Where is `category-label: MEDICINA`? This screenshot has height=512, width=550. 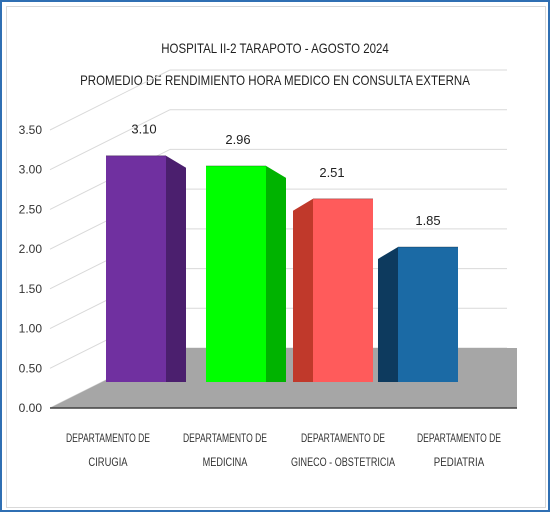 category-label: MEDICINA is located at coordinates (225, 462).